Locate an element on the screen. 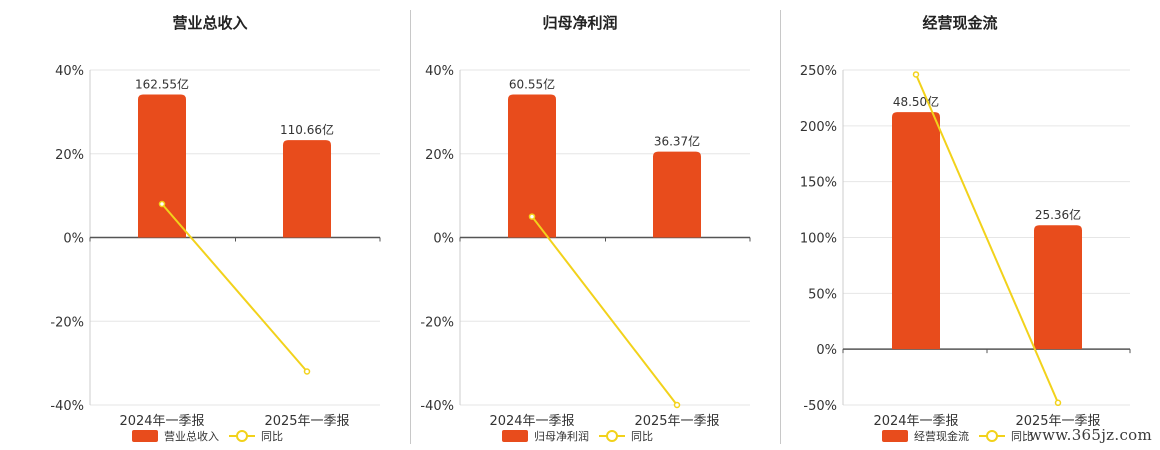  y-tick-label: 100% is located at coordinates (818, 239).